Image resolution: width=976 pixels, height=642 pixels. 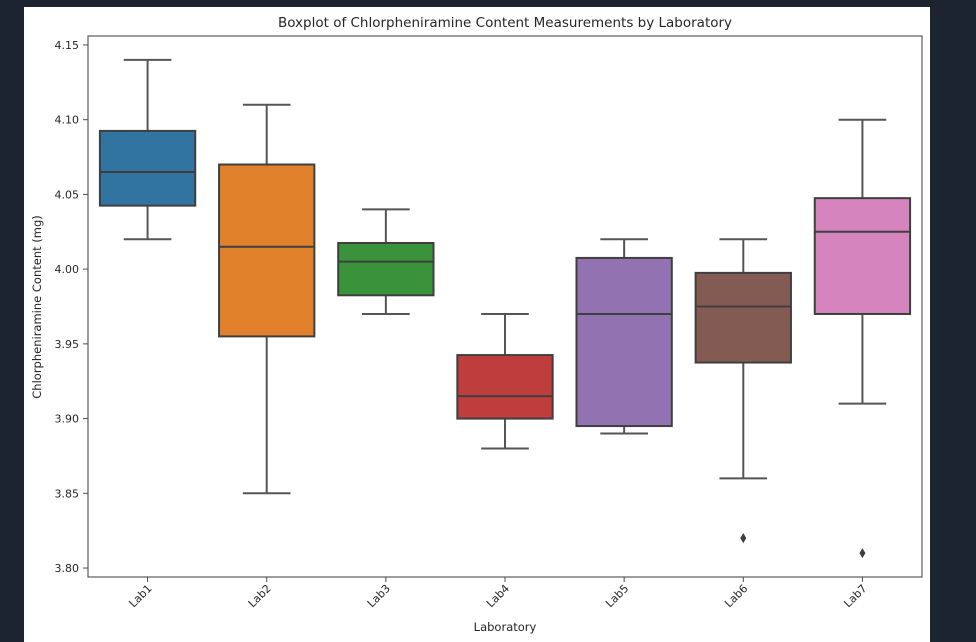 What do you see at coordinates (505, 627) in the screenshot?
I see `x-axis-label: Laboratory` at bounding box center [505, 627].